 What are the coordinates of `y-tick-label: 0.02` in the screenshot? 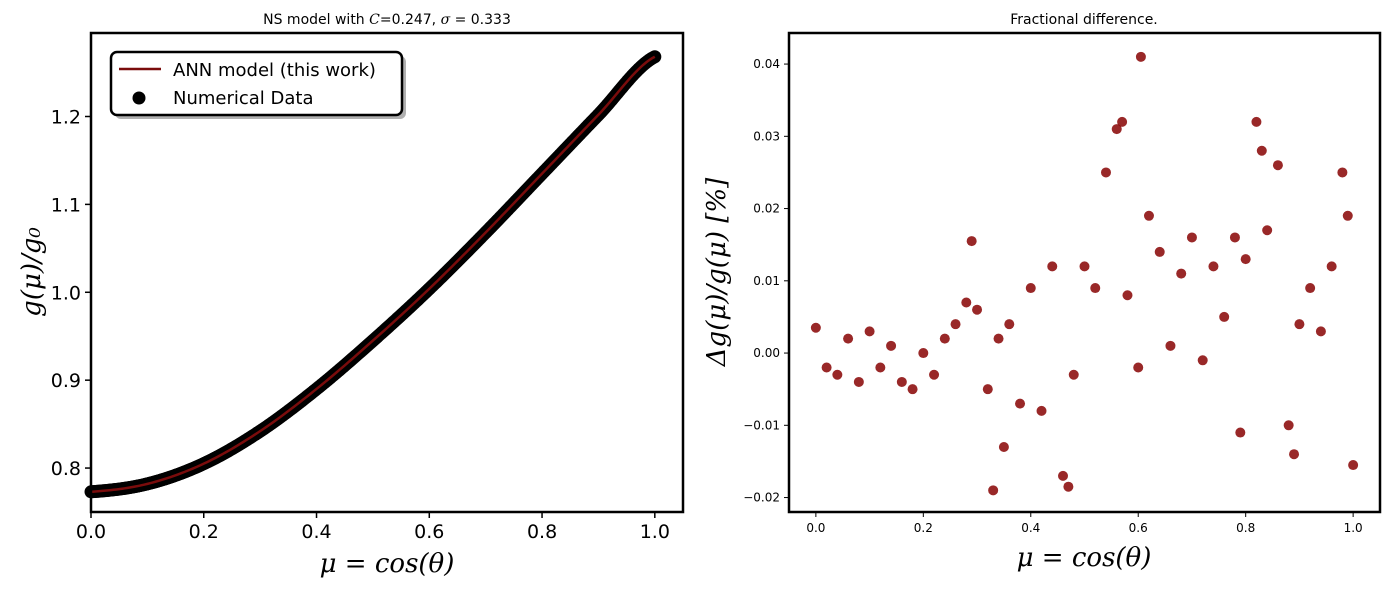 It's located at (766, 209).